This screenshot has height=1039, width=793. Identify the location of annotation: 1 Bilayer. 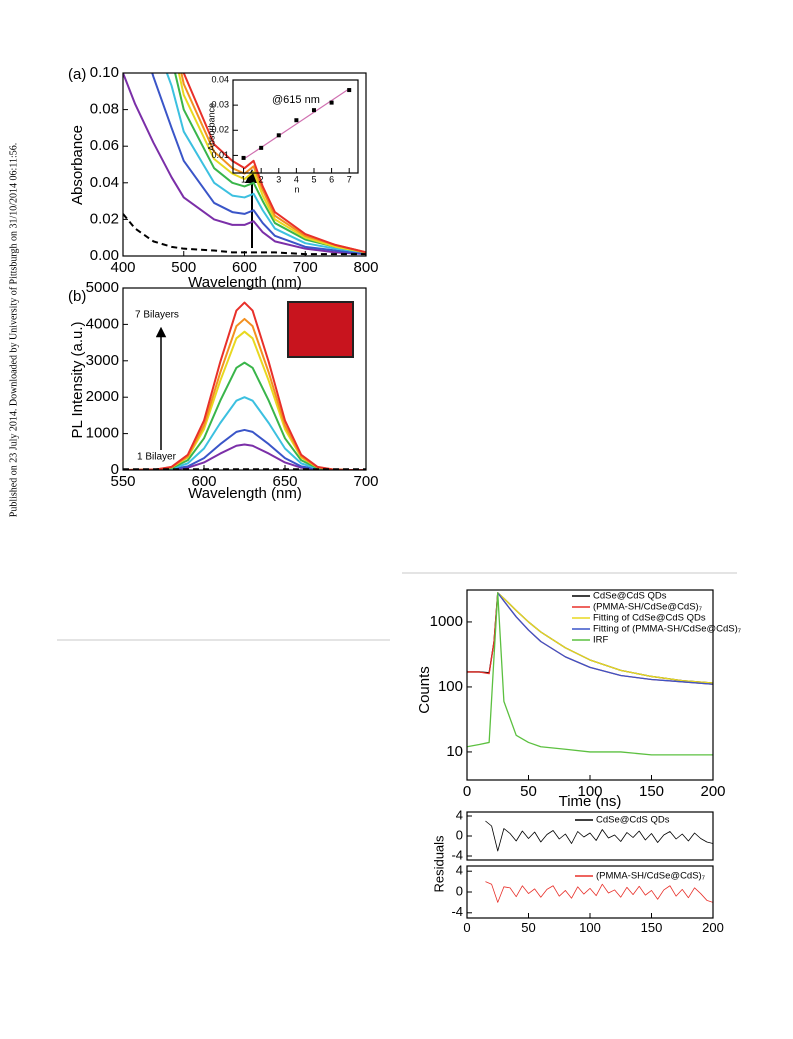
(157, 457).